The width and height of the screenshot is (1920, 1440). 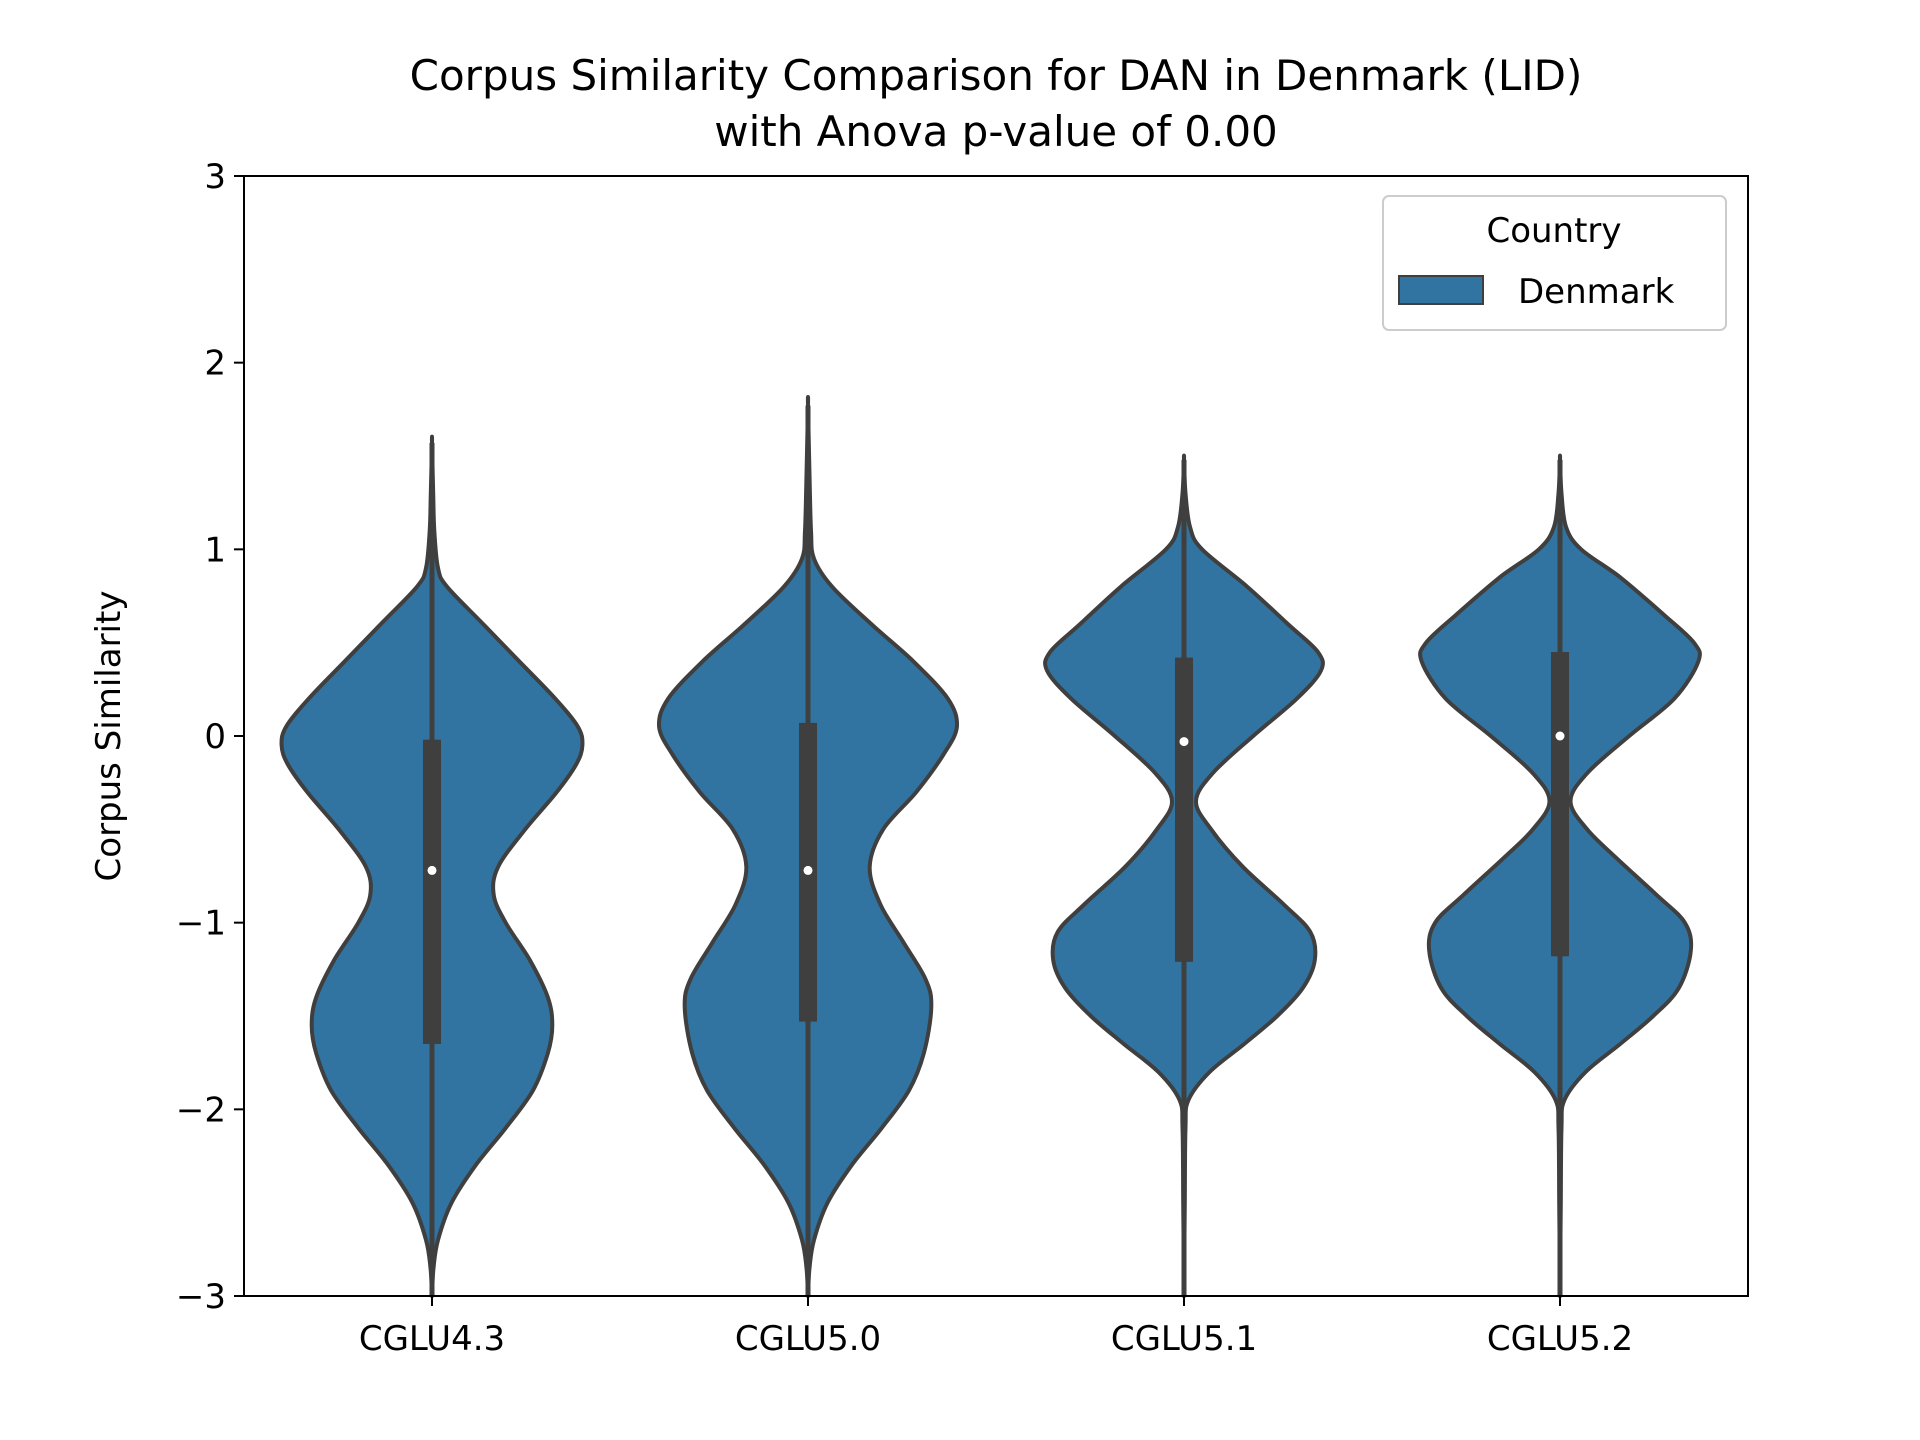 What do you see at coordinates (201, 924) in the screenshot?
I see `y-tick-label: −1` at bounding box center [201, 924].